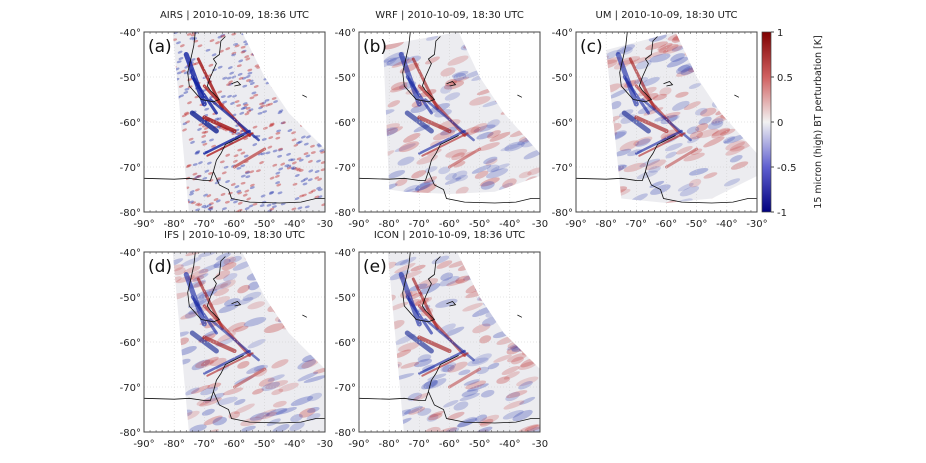  Describe the element at coordinates (130, 78) in the screenshot. I see `lat-tick-label: -50°` at that location.